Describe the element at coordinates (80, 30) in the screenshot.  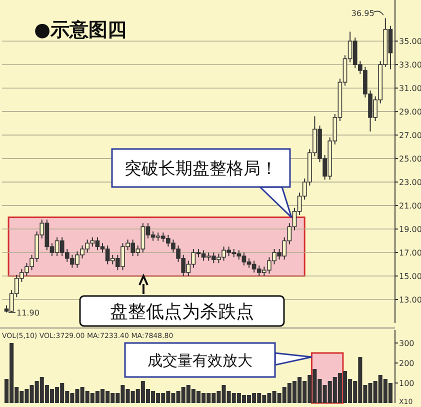
I see `text: ●示意图四` at that location.